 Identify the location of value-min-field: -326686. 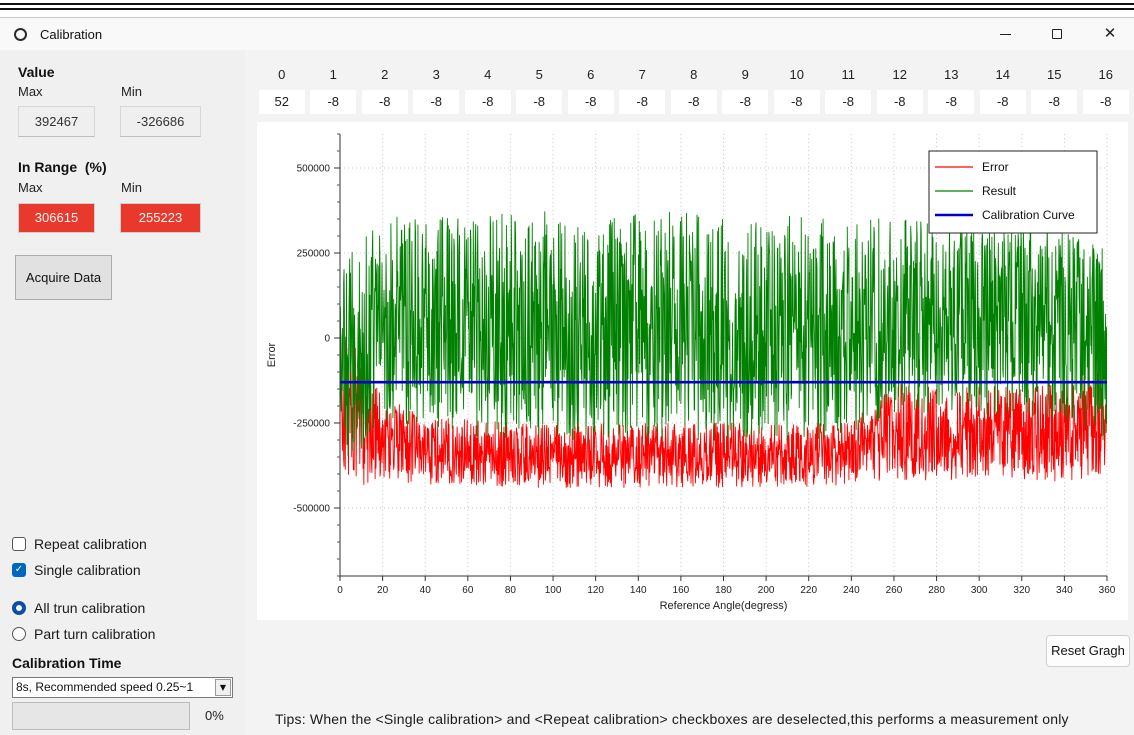
(160, 121).